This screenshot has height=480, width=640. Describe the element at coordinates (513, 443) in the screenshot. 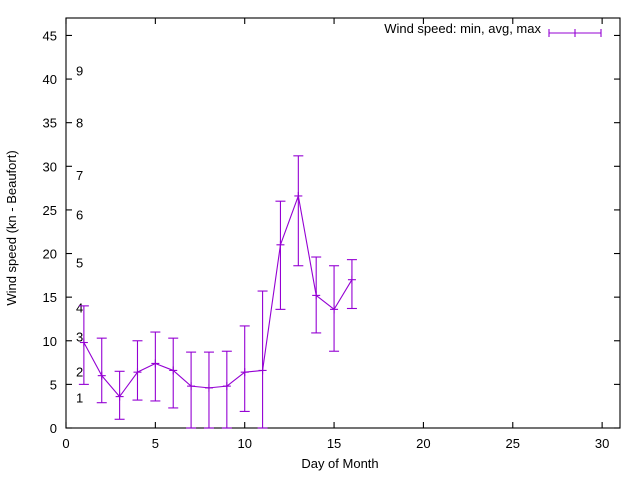

I see `x-tick-label: 25` at that location.